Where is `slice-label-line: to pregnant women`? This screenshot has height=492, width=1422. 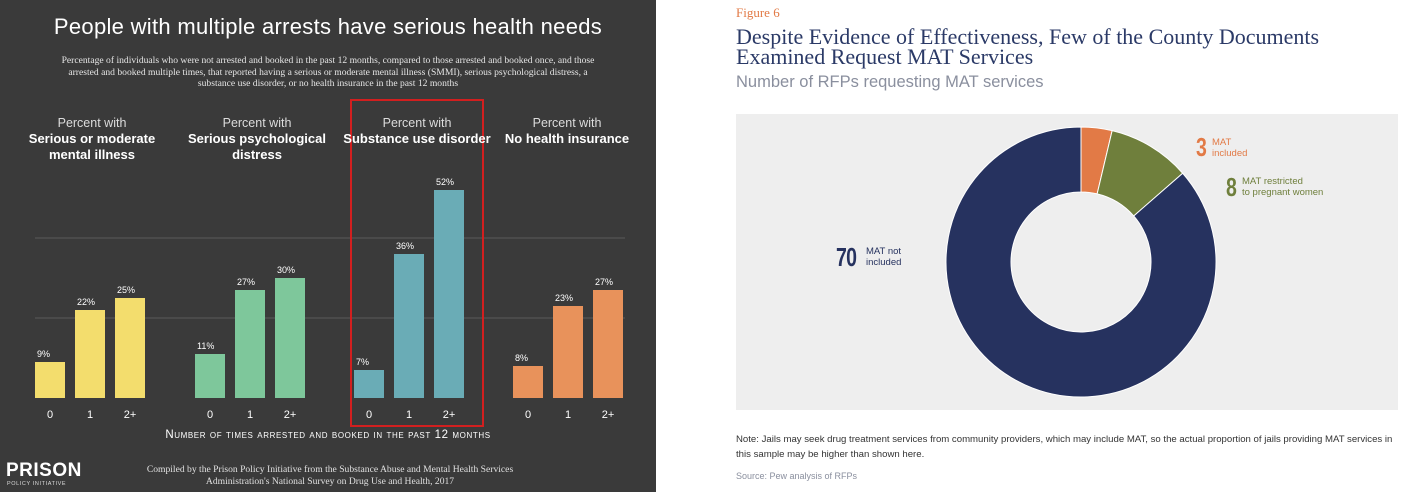
slice-label-line: to pregnant women is located at coordinates (1283, 192).